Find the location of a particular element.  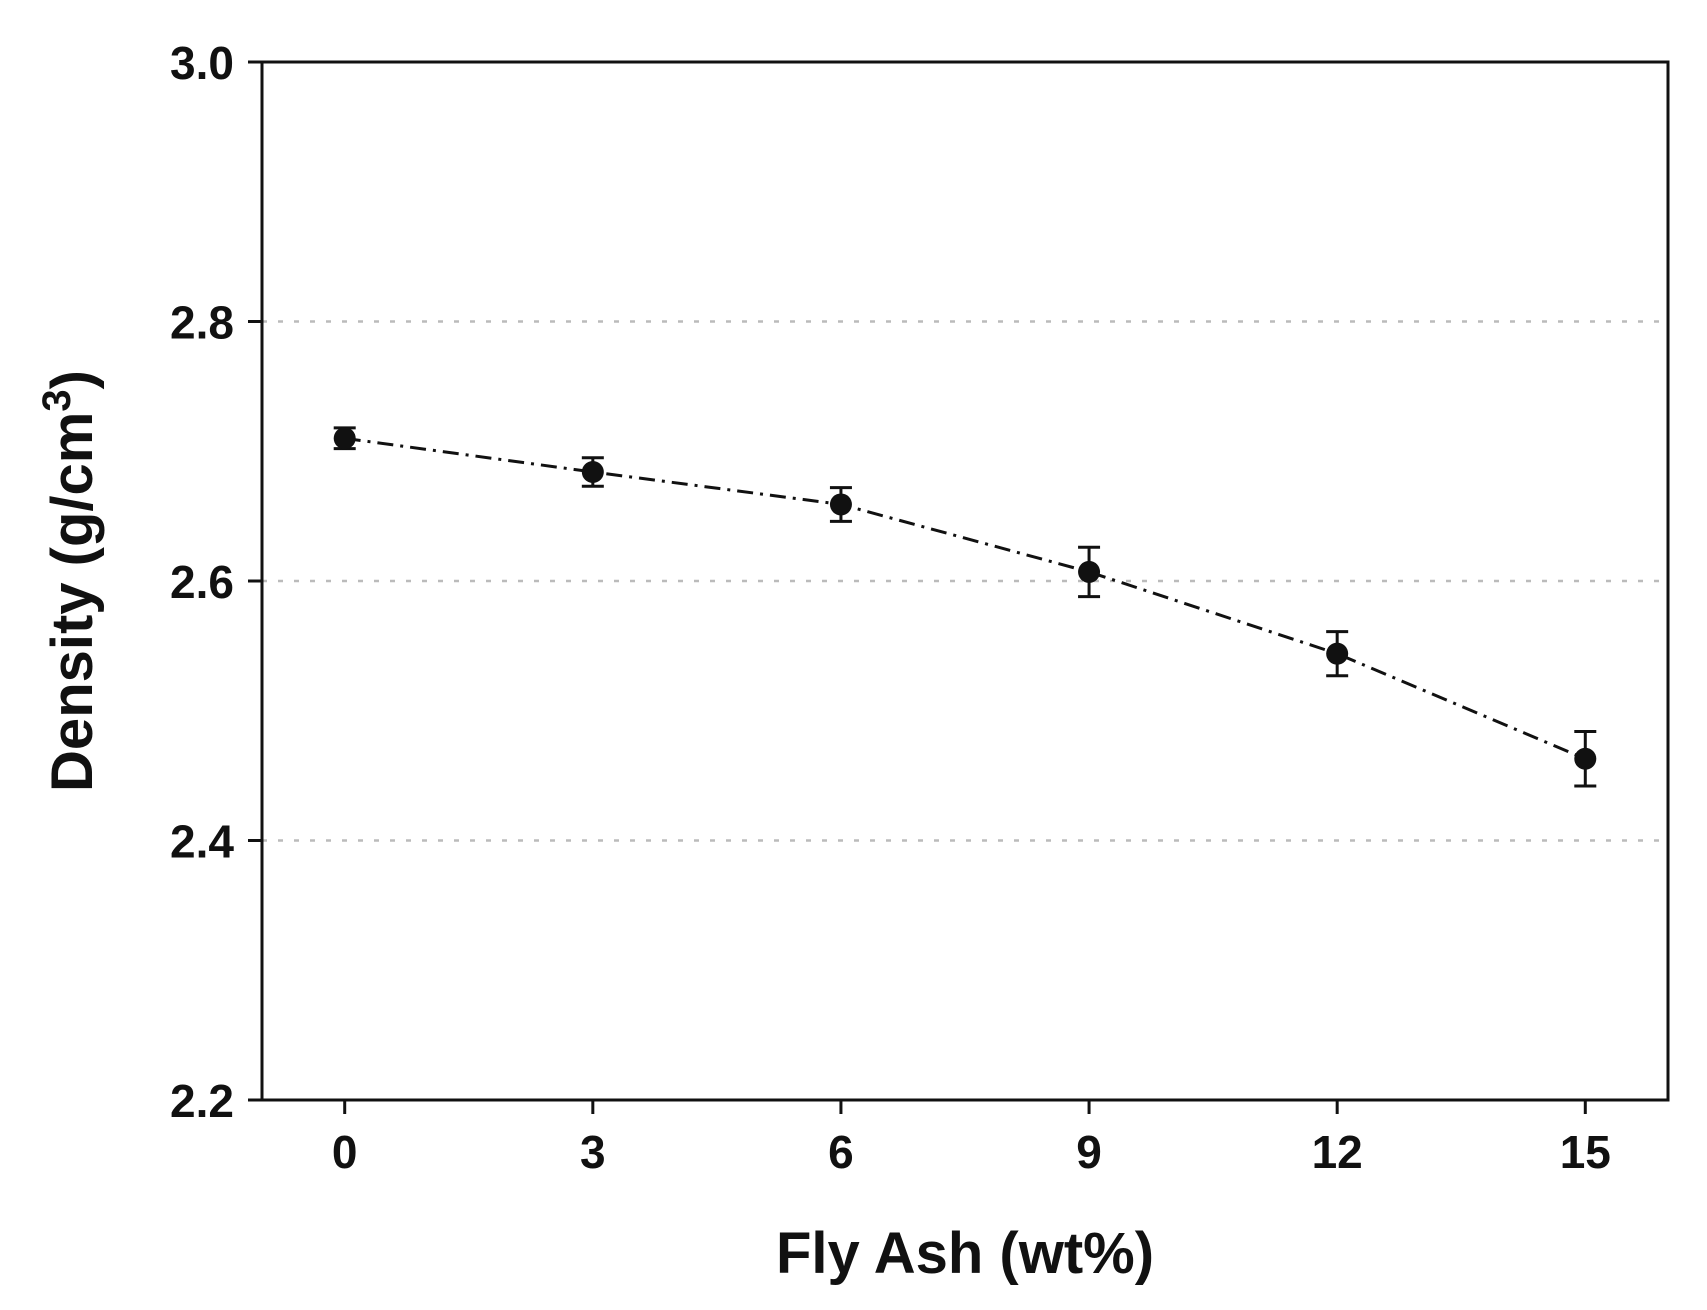

y-tick-label: 2.8 is located at coordinates (202, 323).